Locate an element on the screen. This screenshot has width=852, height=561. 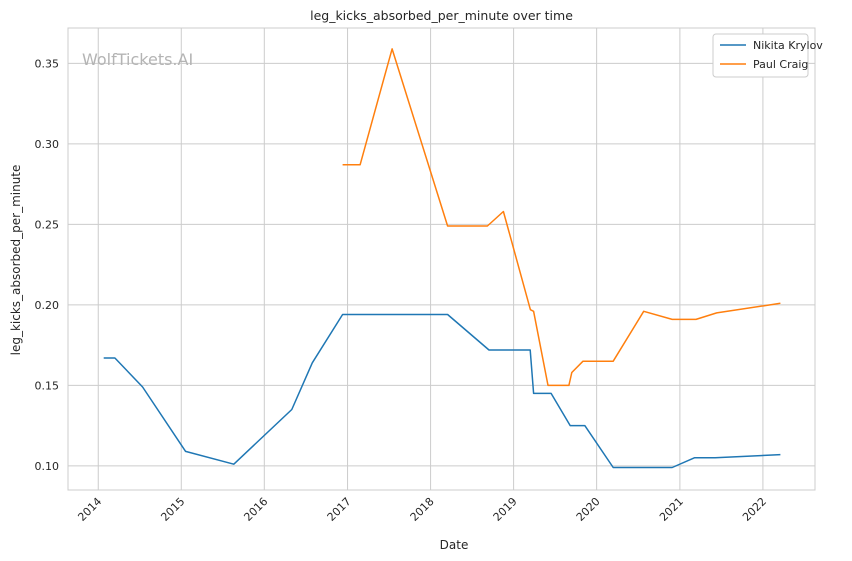
y-tick-label: 0.25 is located at coordinates (47, 224).